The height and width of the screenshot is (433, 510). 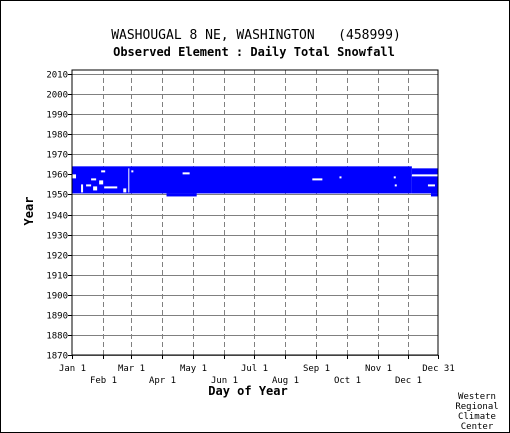 What do you see at coordinates (254, 369) in the screenshot?
I see `x-tick-label: Jul 1` at bounding box center [254, 369].